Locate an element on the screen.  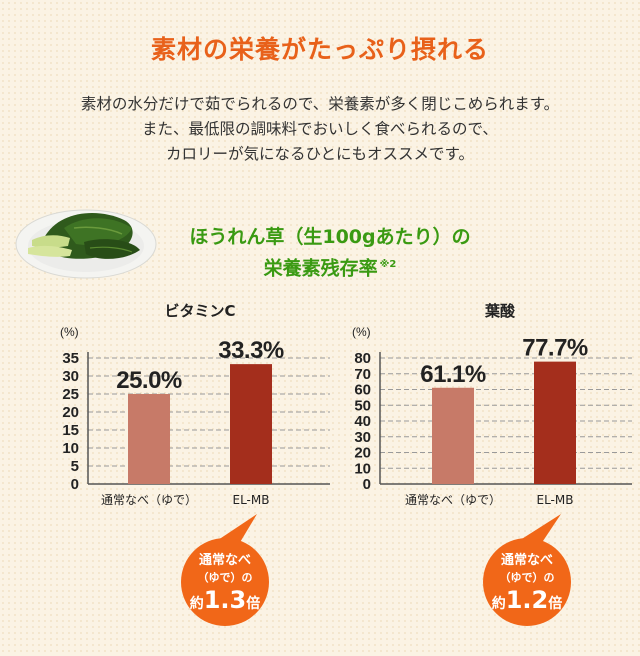
callout-ratio: 約1.3倍 is located at coordinates (225, 600).